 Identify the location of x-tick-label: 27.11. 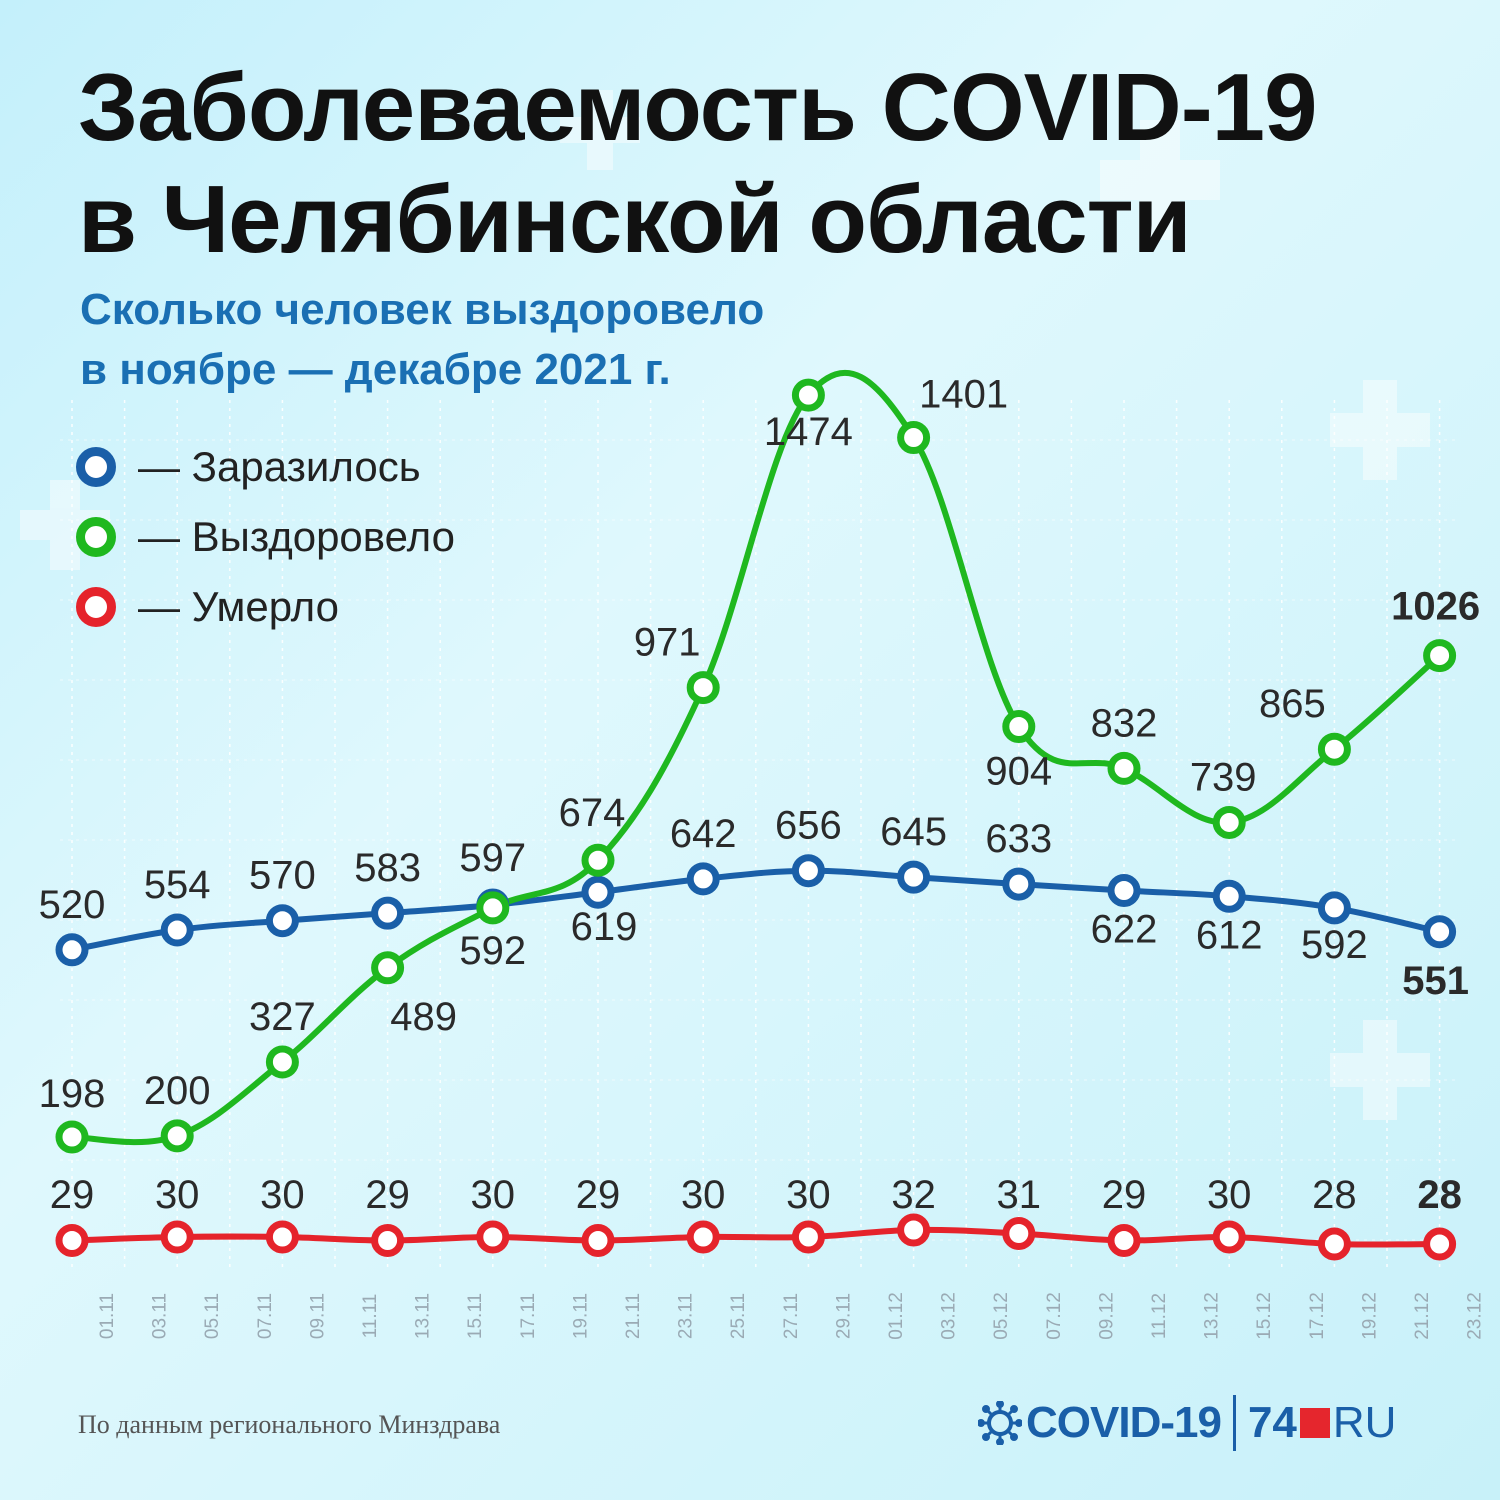
(791, 1316).